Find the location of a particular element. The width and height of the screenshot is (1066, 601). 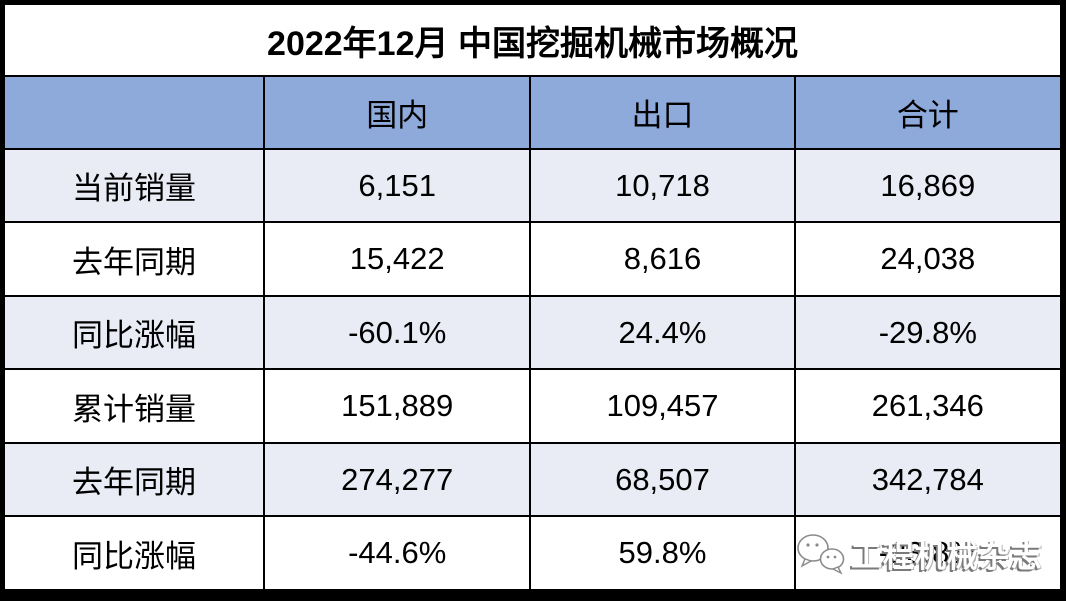

cell-value: 16,869 is located at coordinates (928, 185).